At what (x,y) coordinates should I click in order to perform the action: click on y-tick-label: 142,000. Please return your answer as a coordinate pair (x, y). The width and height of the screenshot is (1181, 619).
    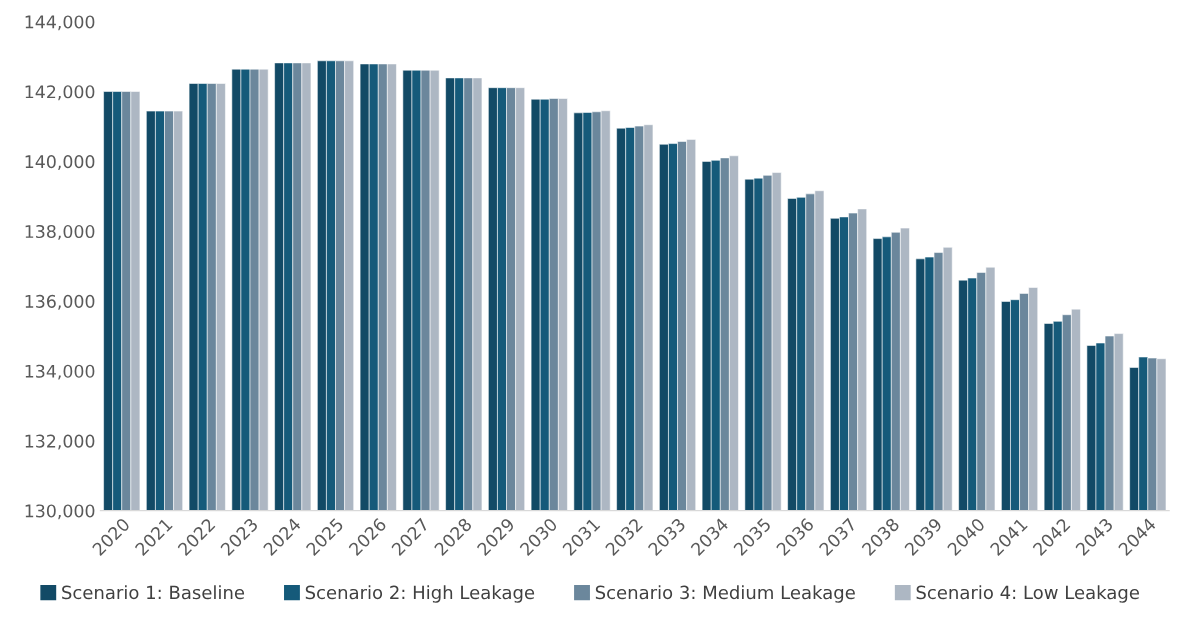
    Looking at the image, I should click on (60, 93).